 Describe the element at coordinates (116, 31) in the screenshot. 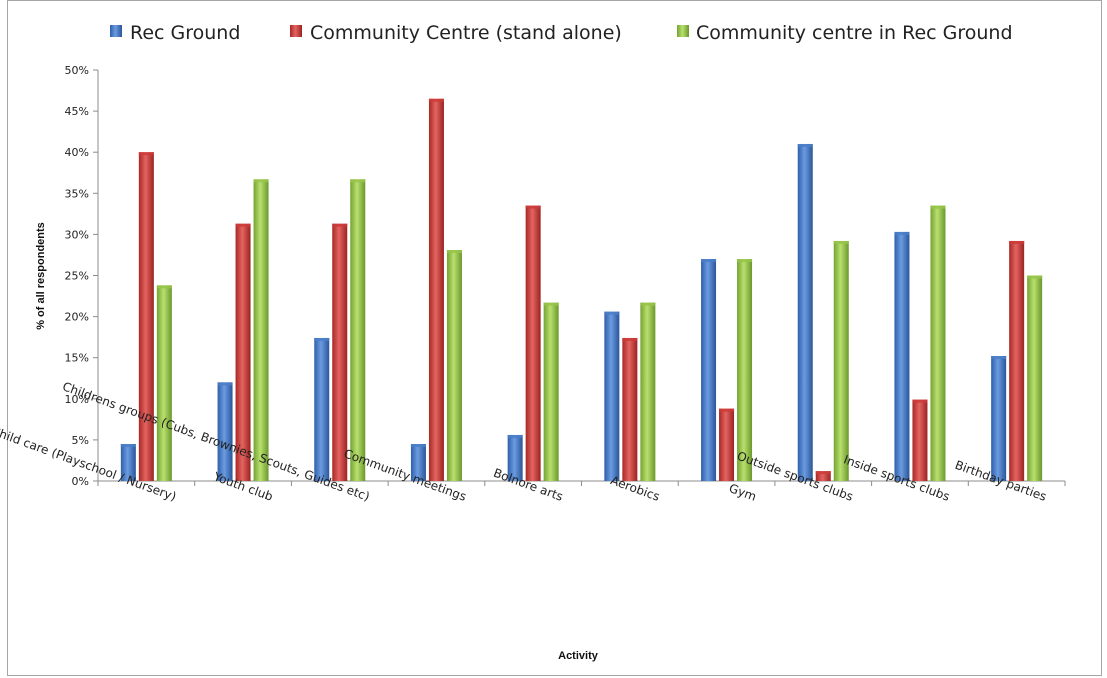

I see `legend-swatch-rec-ground` at that location.